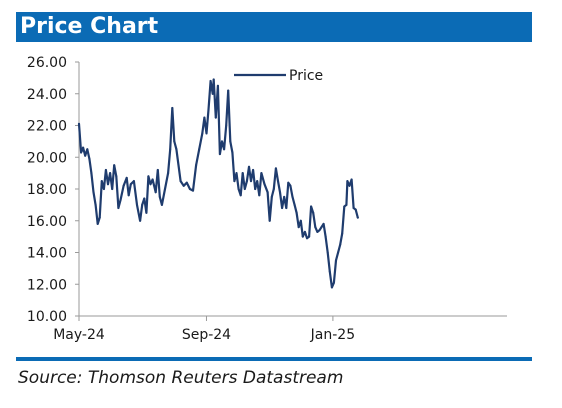 This screenshot has width=562, height=408. What do you see at coordinates (47, 127) in the screenshot?
I see `y-tick-label: 22.00` at bounding box center [47, 127].